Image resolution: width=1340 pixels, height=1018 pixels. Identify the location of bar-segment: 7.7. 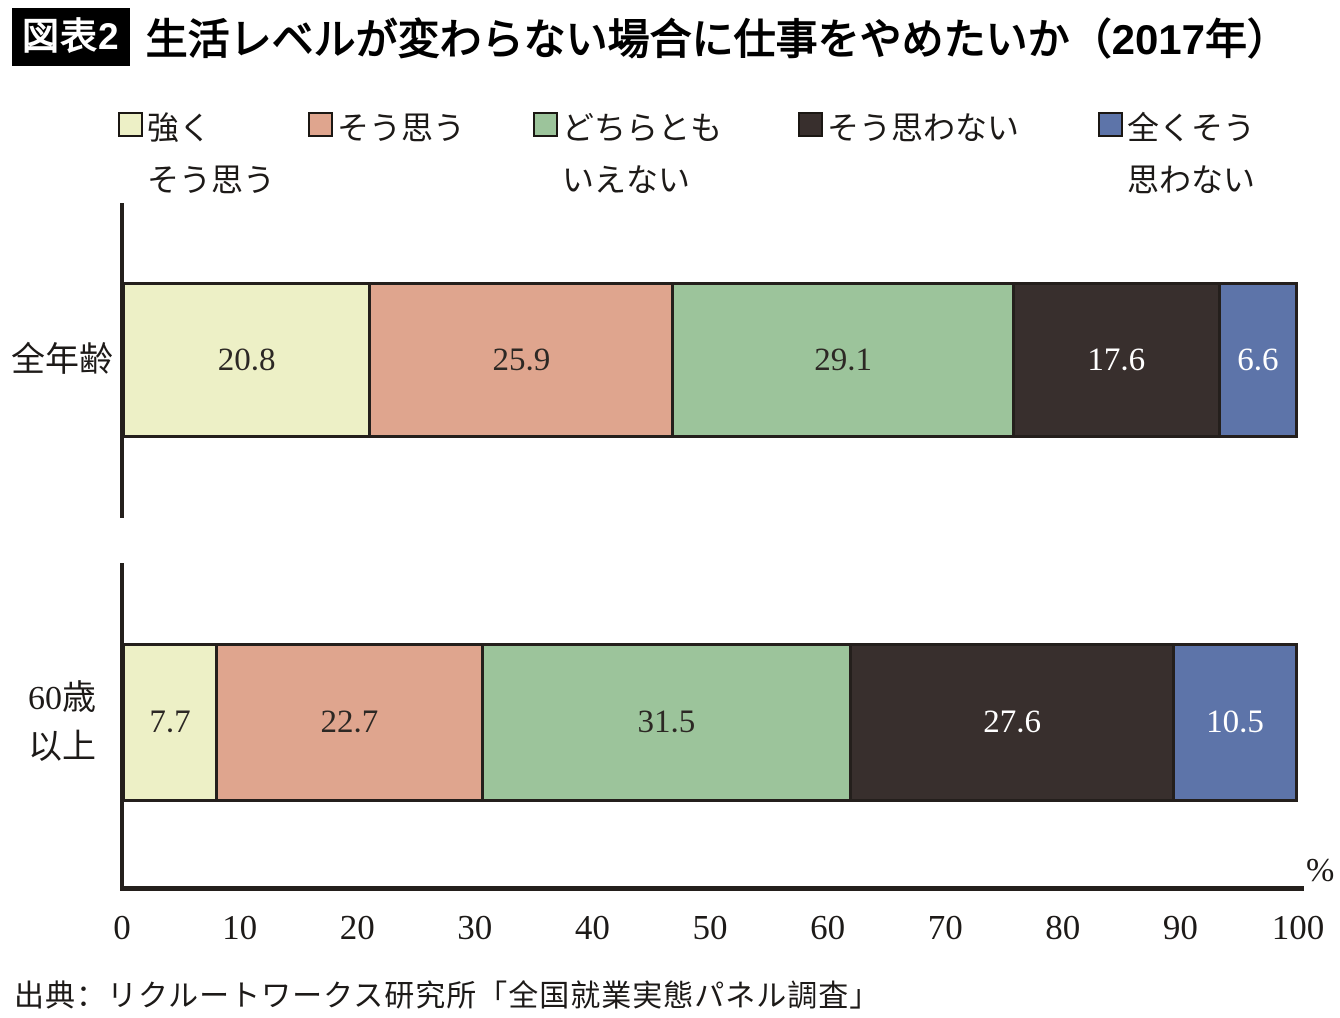
(170, 722).